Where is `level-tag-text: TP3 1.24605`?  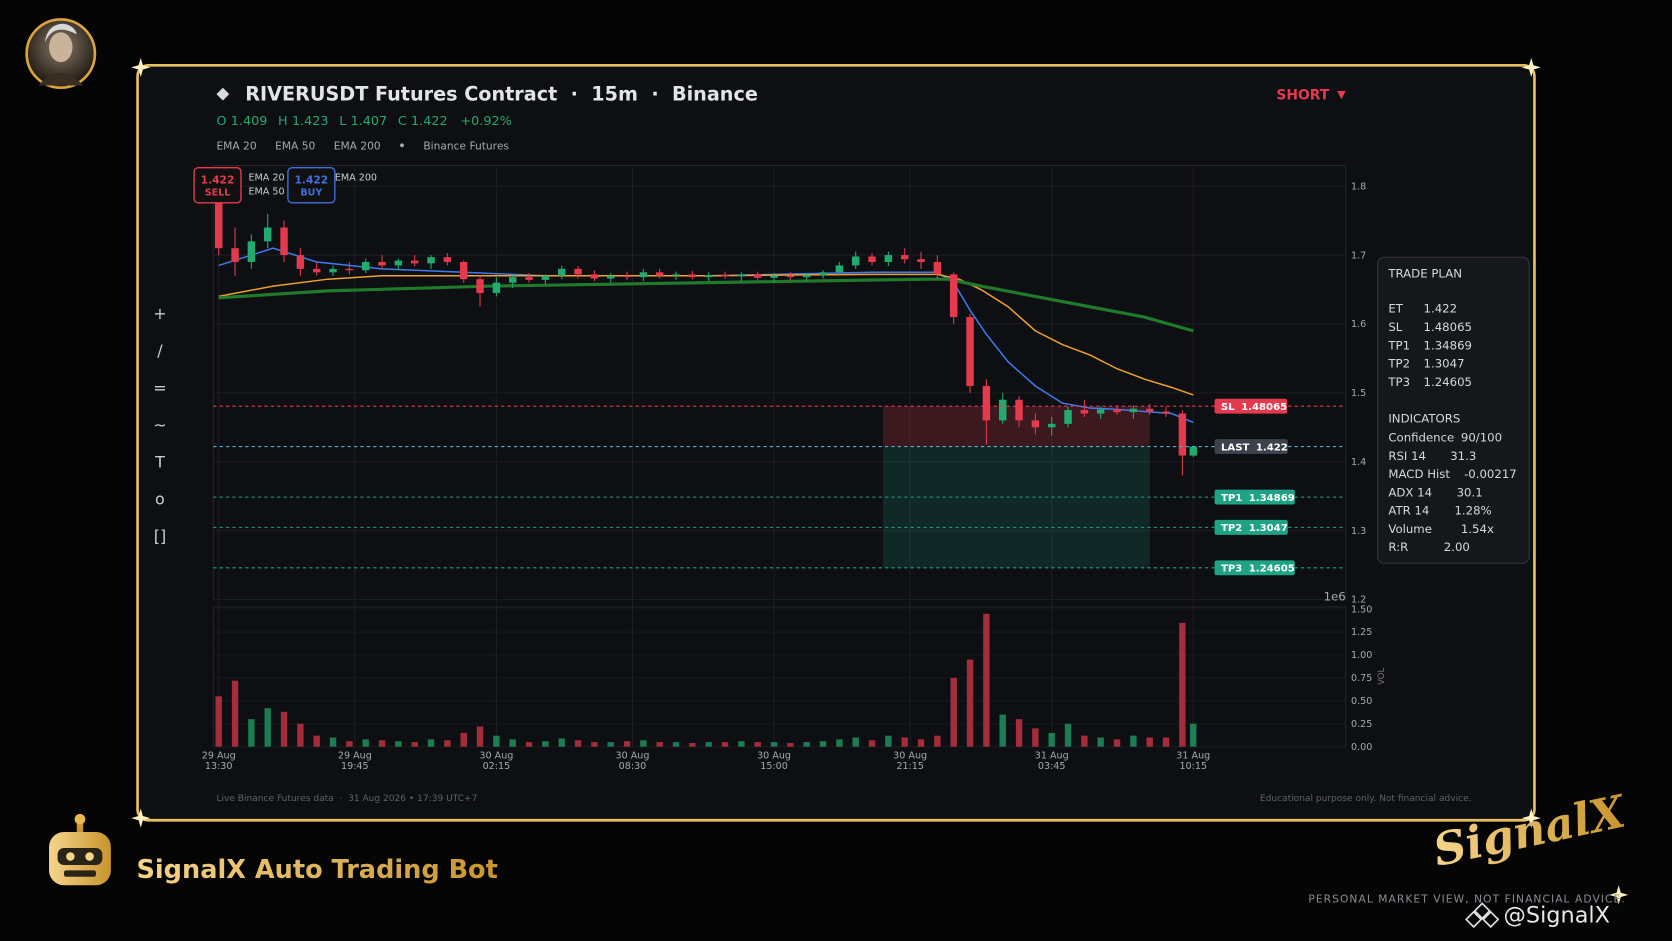 level-tag-text: TP3 1.24605 is located at coordinates (1258, 569).